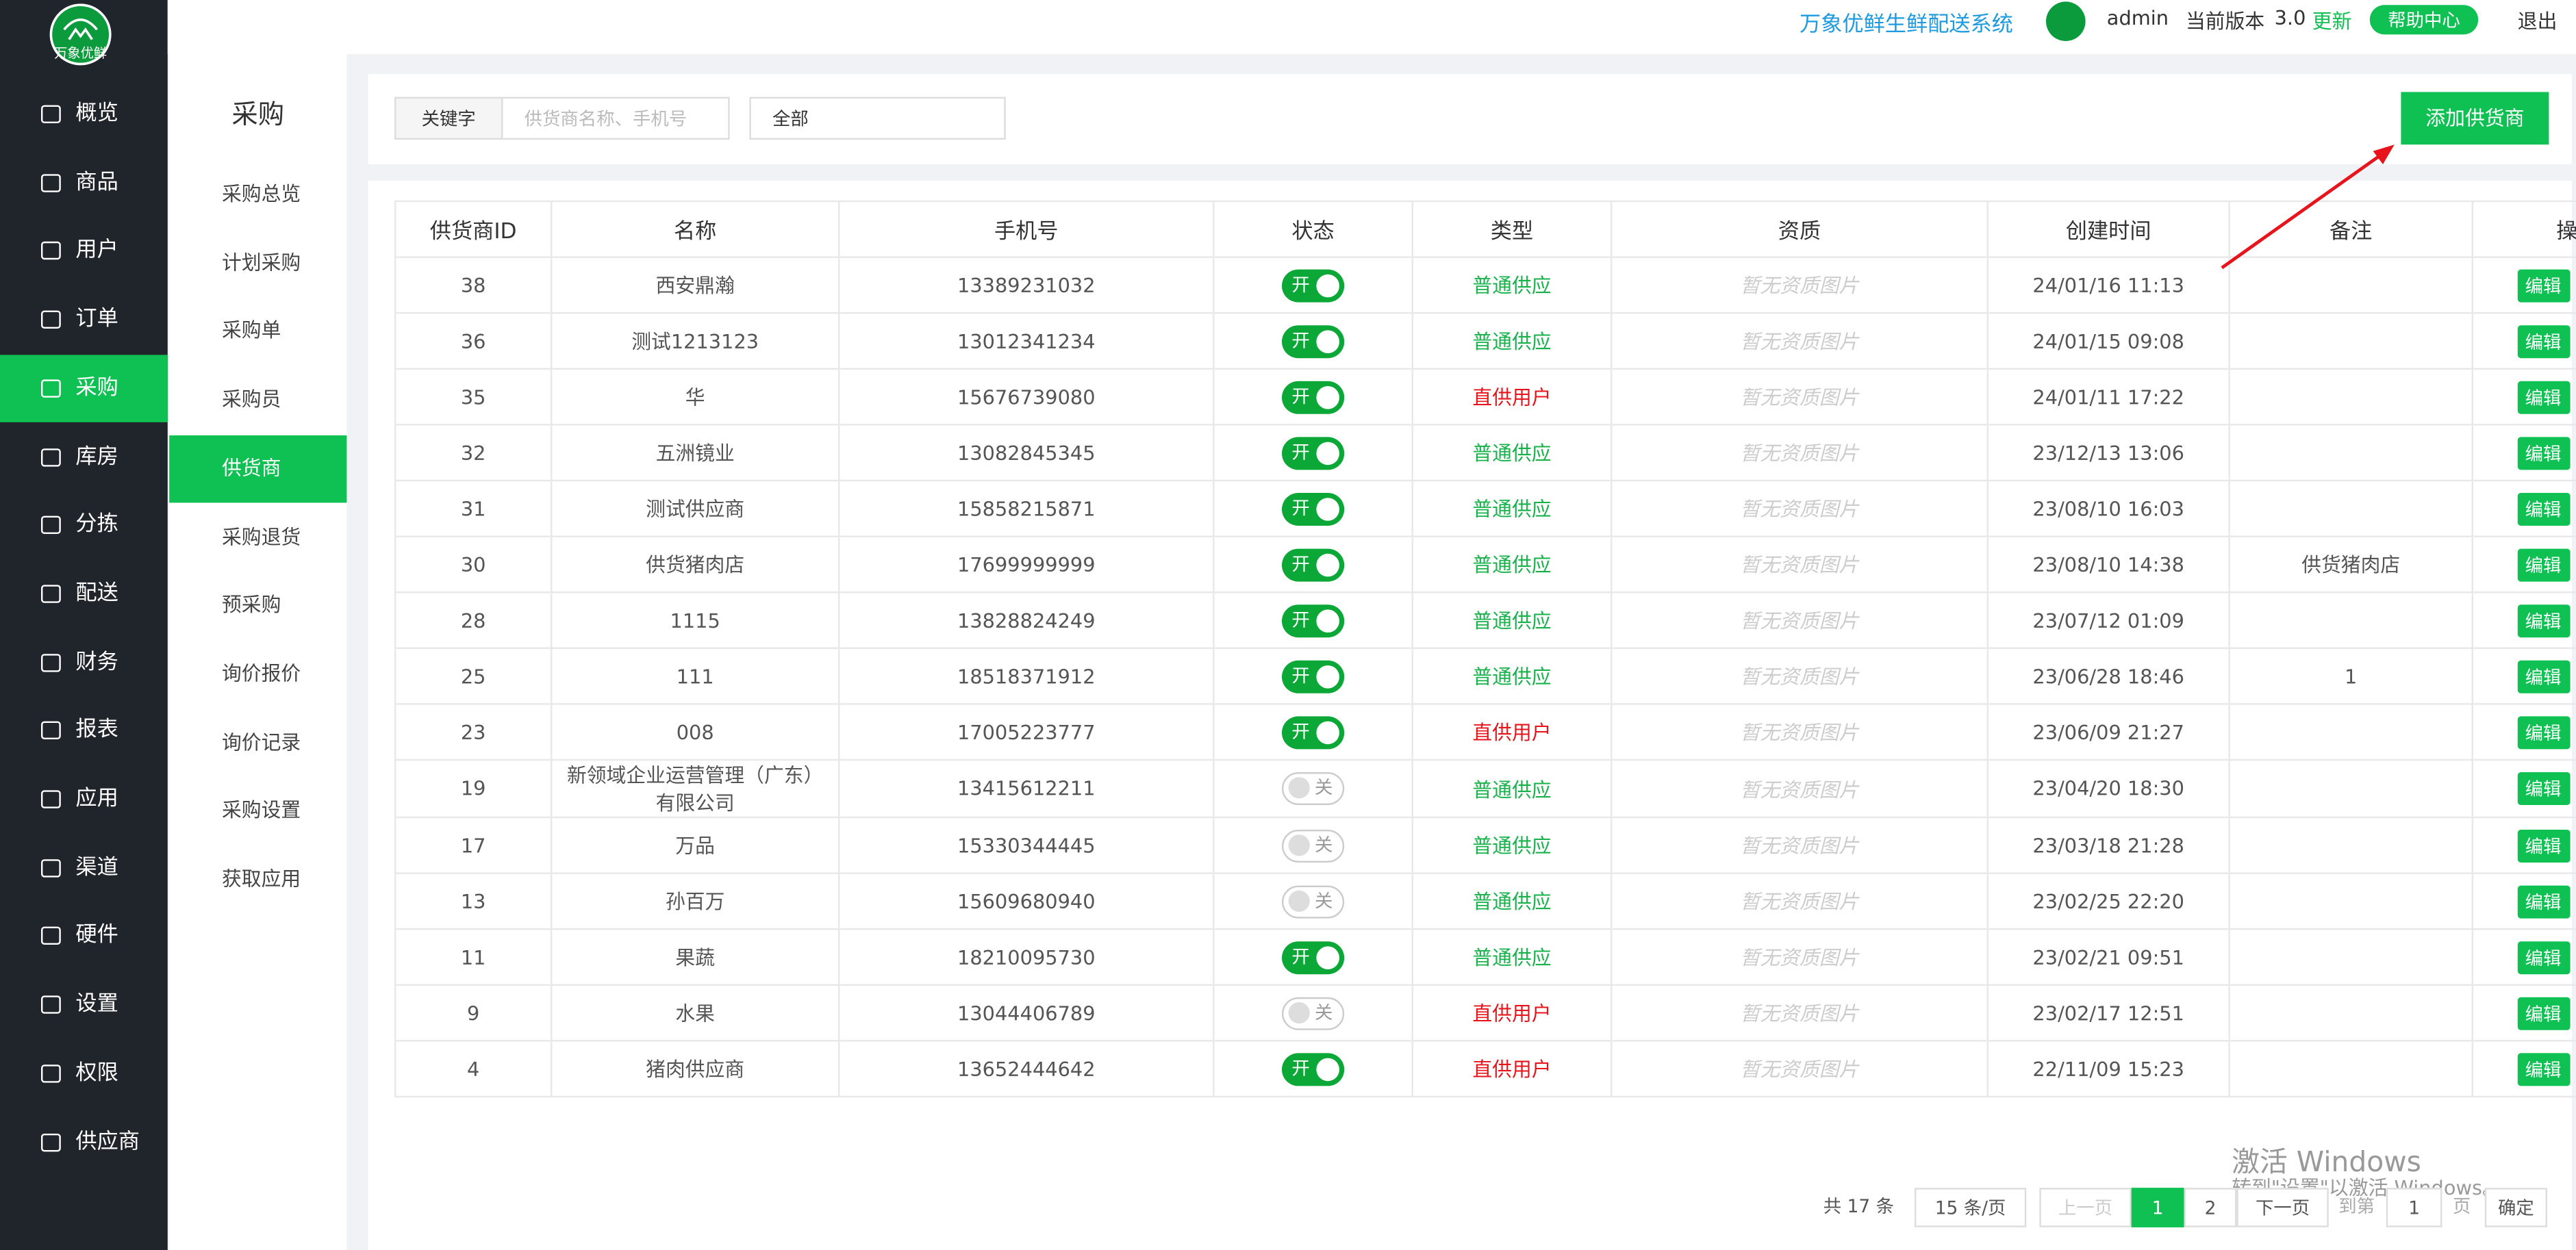  Describe the element at coordinates (261, 536) in the screenshot. I see `submenu-item: 采购退货` at that location.